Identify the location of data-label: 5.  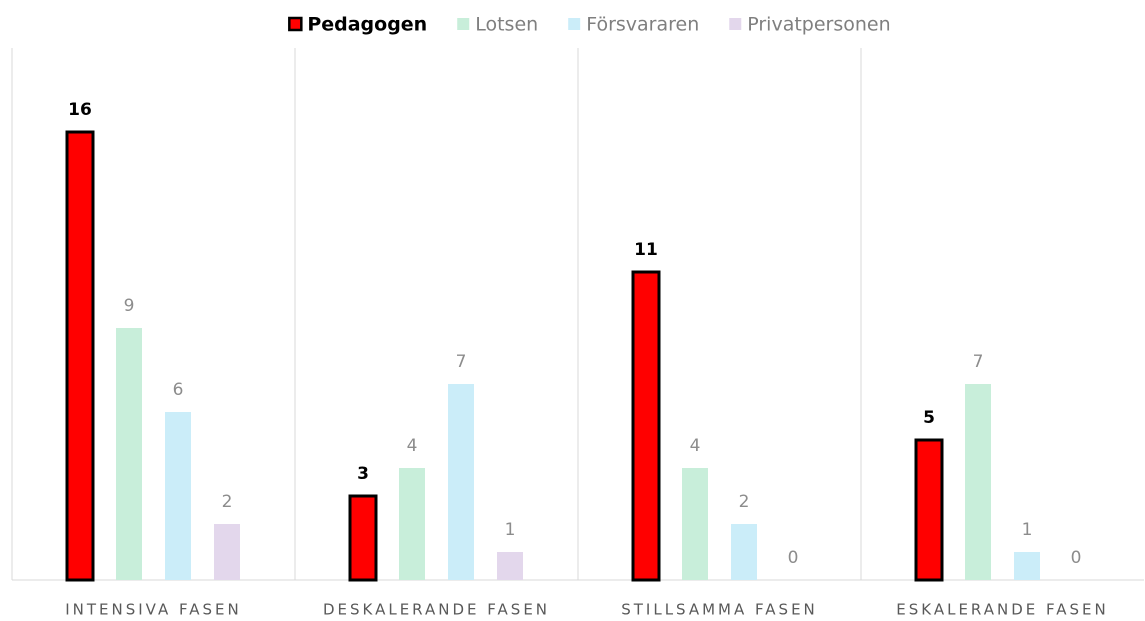
(929, 418).